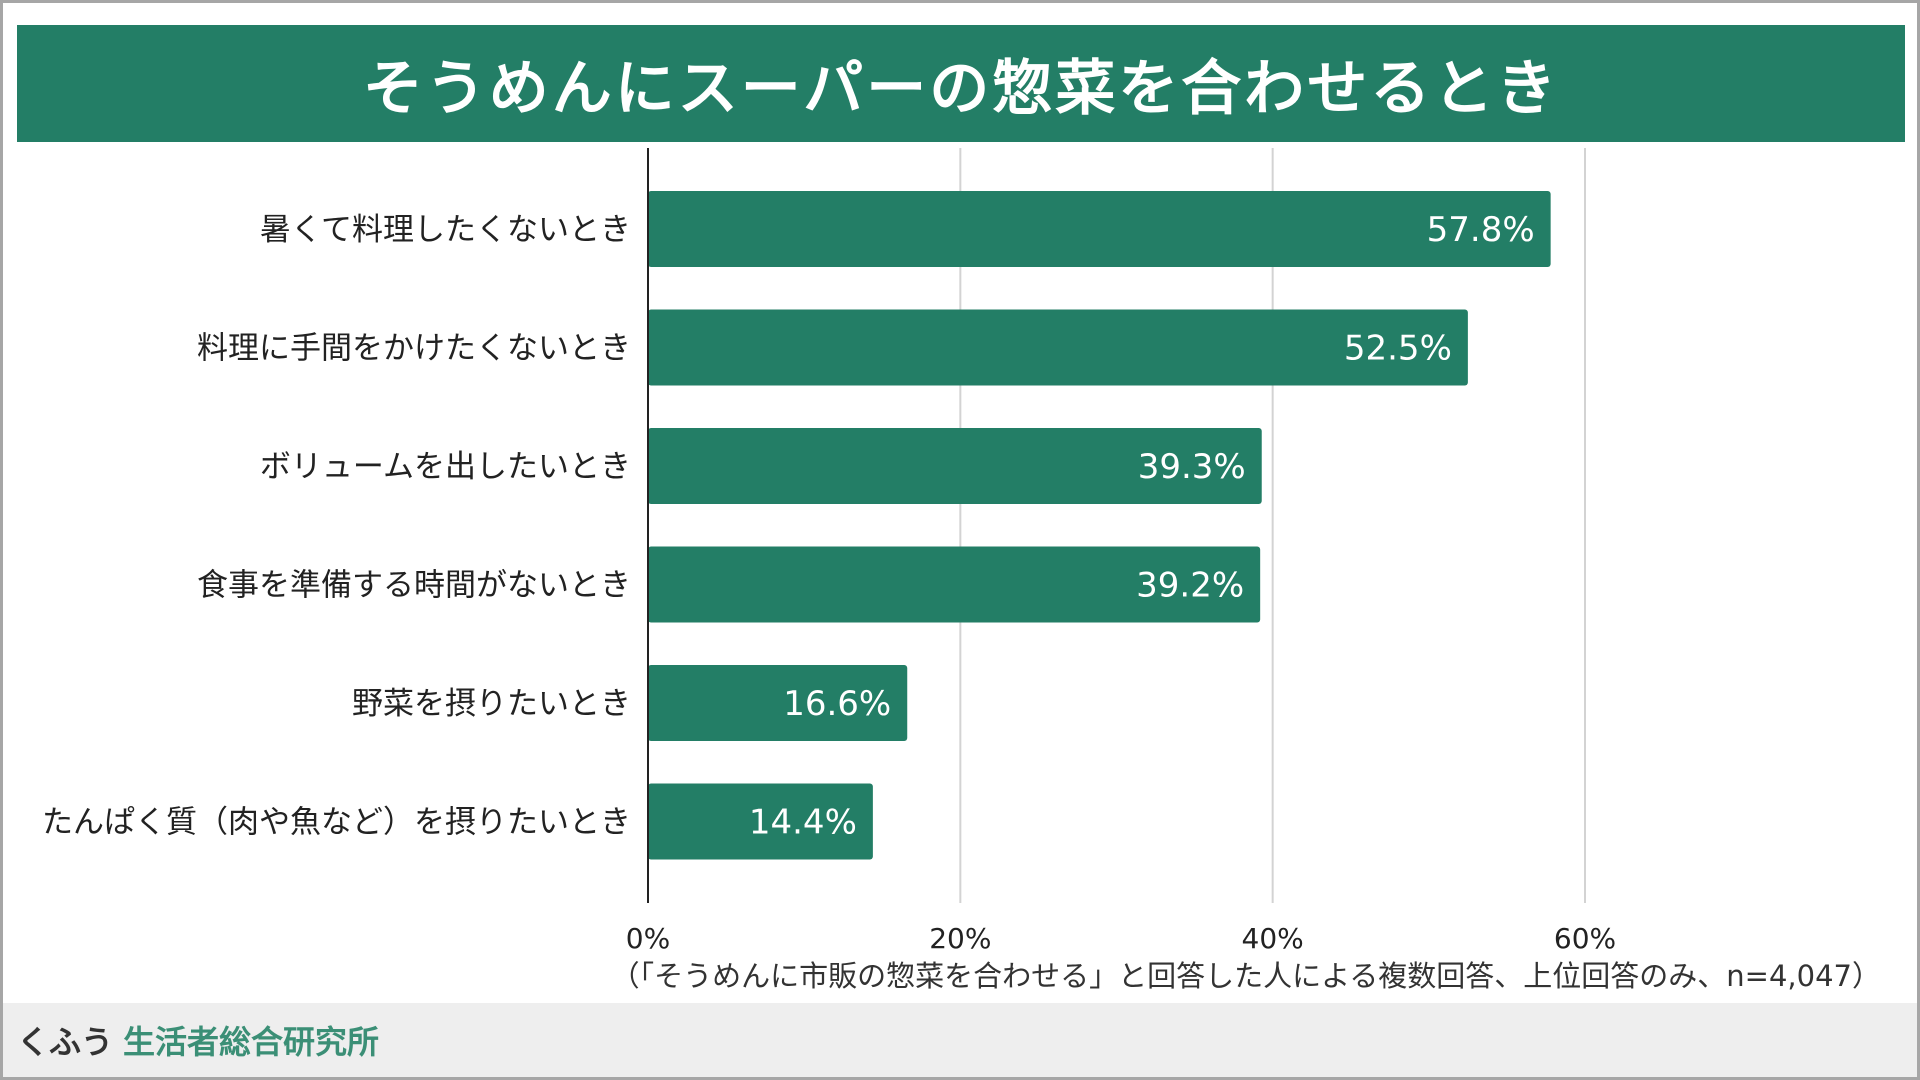  Describe the element at coordinates (414, 349) in the screenshot. I see `category-label: 料理に手間をかけたくないとき` at that location.